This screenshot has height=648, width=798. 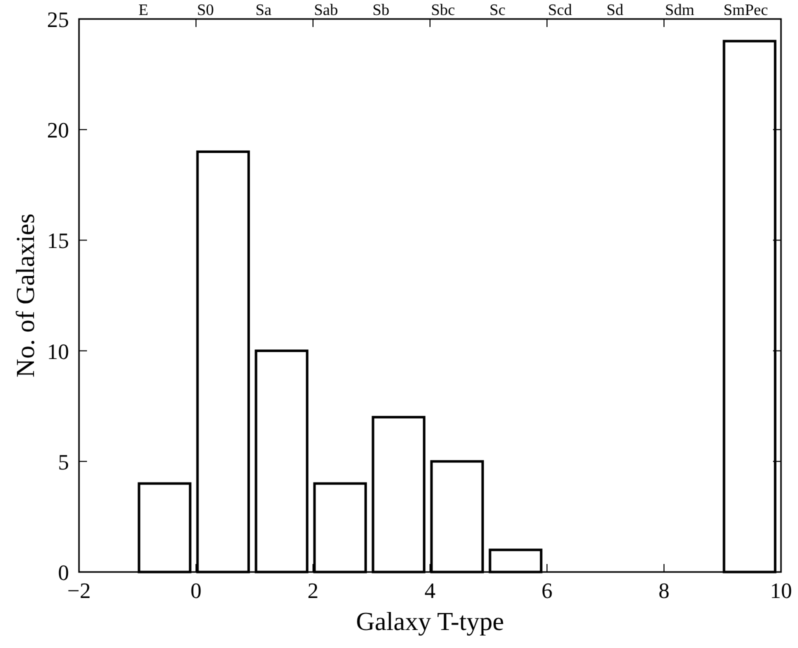 I want to click on x-tick-label: 8, so click(x=664, y=590).